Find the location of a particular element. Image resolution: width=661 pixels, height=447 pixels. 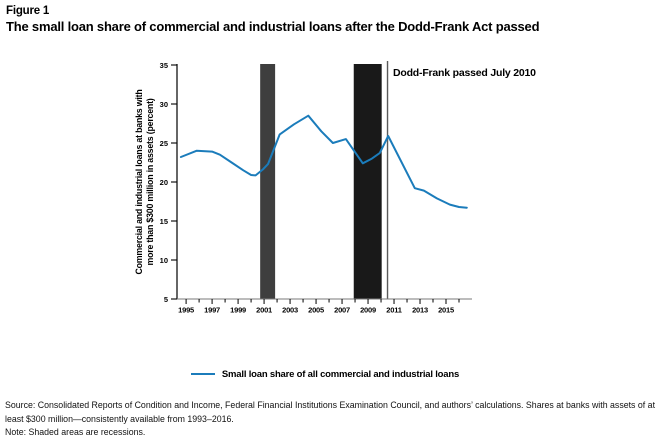

y-tick-label: 35 is located at coordinates (164, 65).